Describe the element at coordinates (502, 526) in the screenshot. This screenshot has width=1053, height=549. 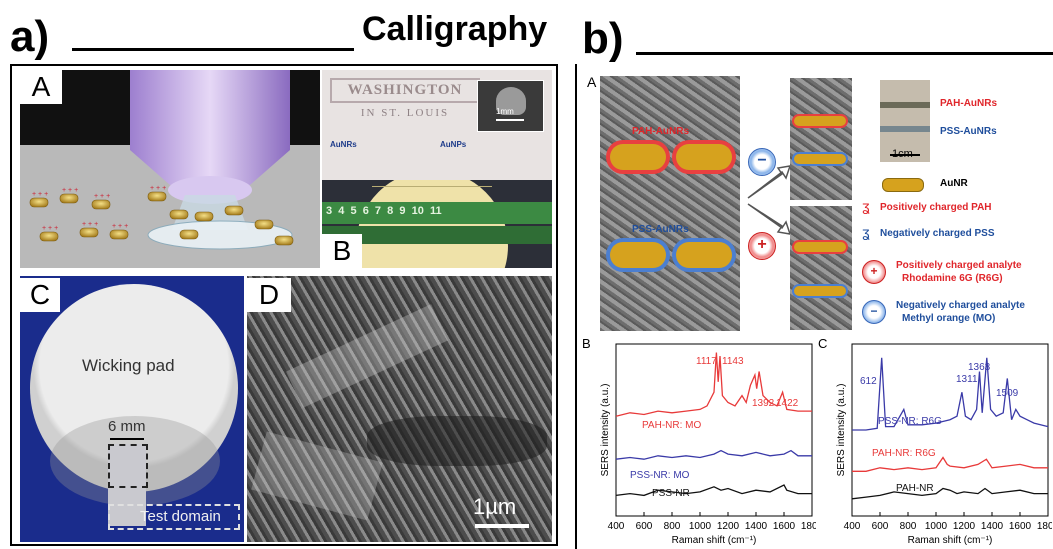
I see `scale-bar-1um` at that location.